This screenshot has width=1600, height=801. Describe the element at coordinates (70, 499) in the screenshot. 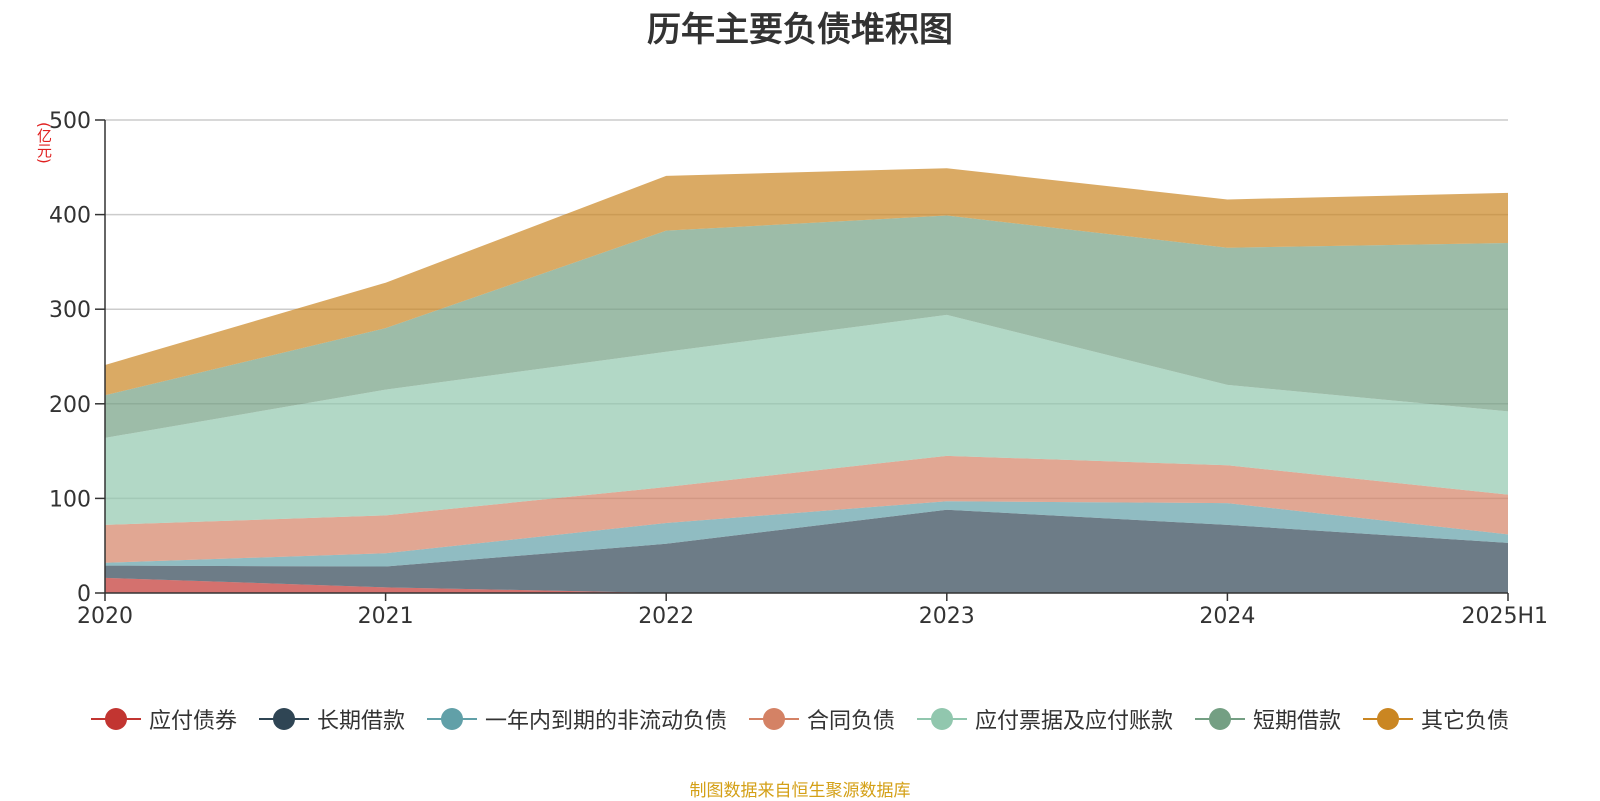

I see `y-tick-label: 100` at that location.